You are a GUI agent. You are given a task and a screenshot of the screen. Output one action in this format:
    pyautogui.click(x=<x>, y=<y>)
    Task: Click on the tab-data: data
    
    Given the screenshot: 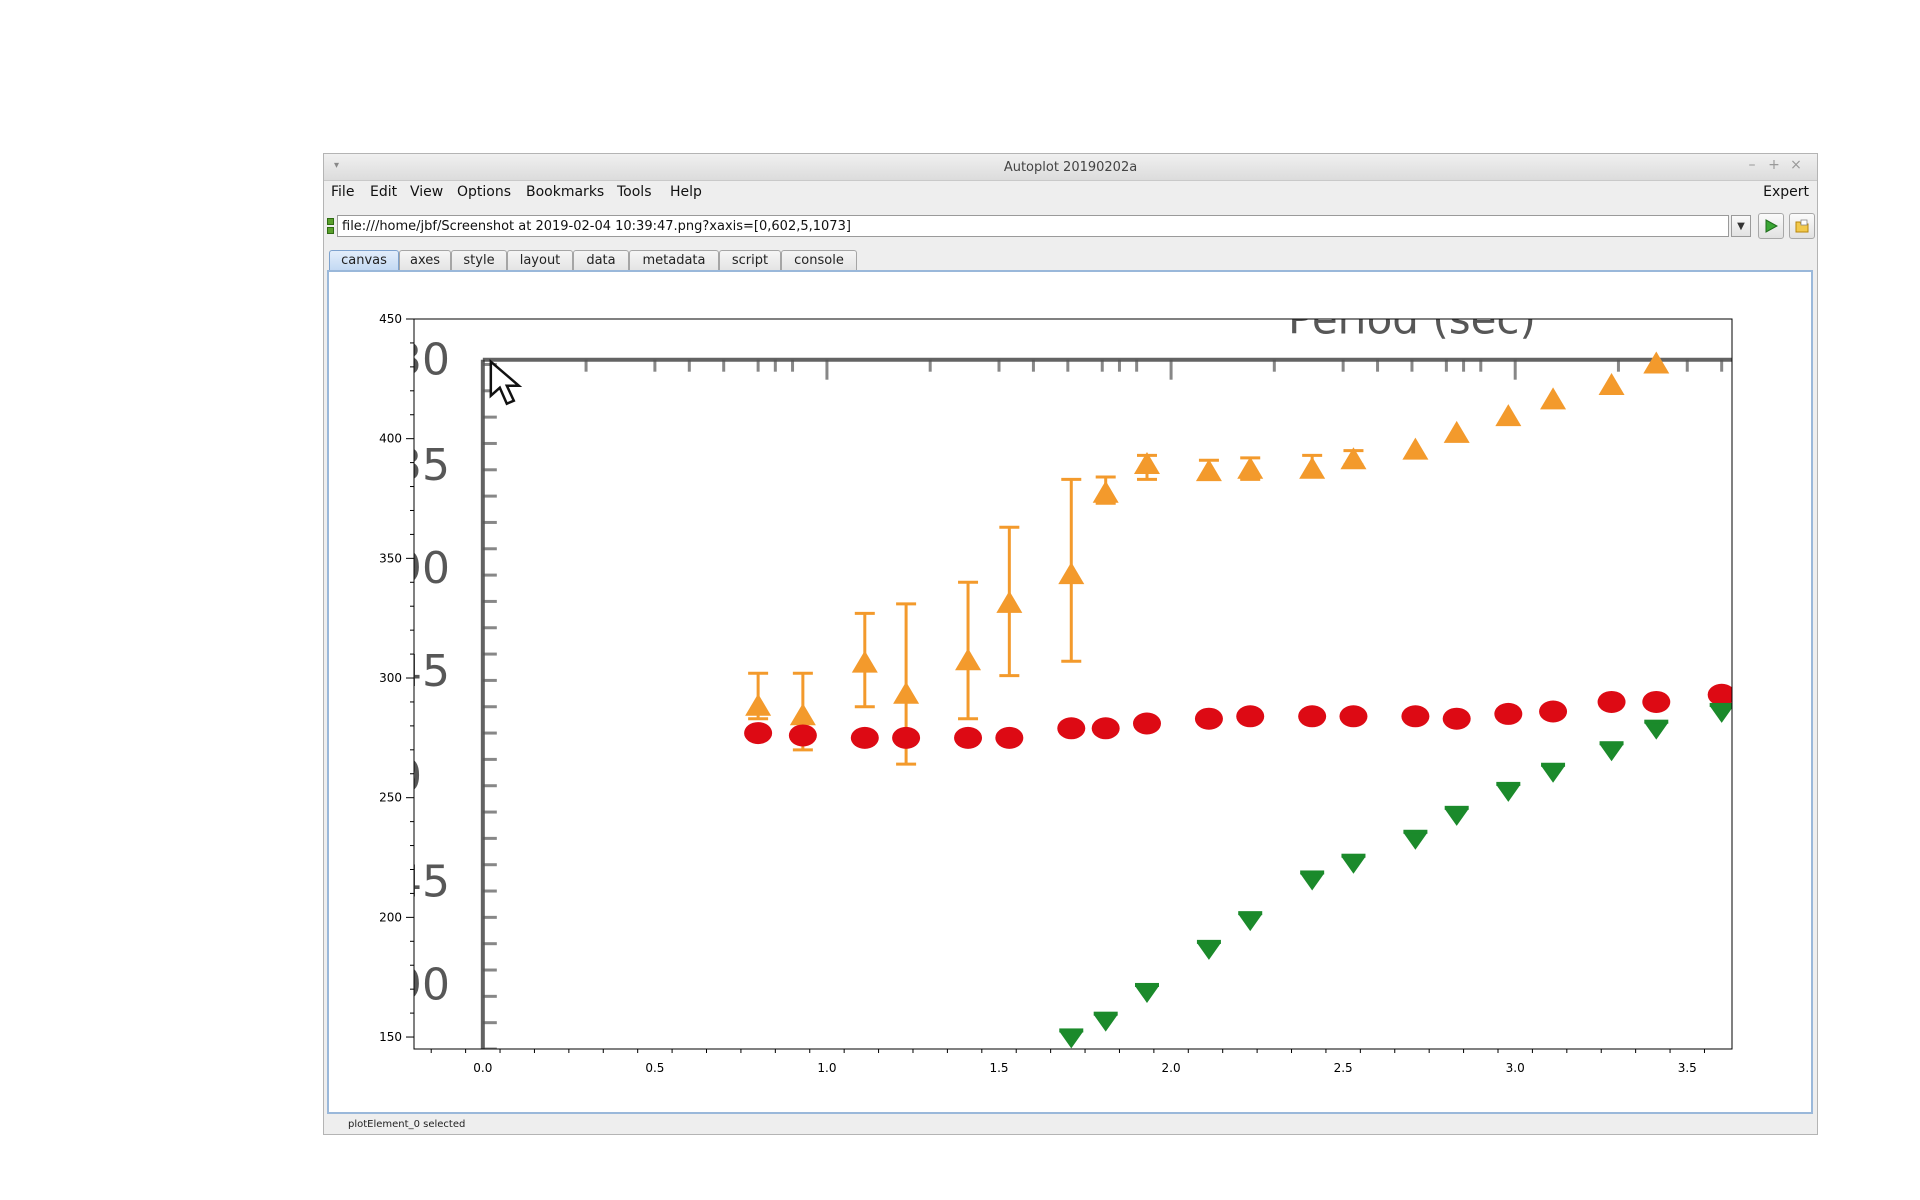 What is the action you would take?
    pyautogui.click(x=601, y=260)
    